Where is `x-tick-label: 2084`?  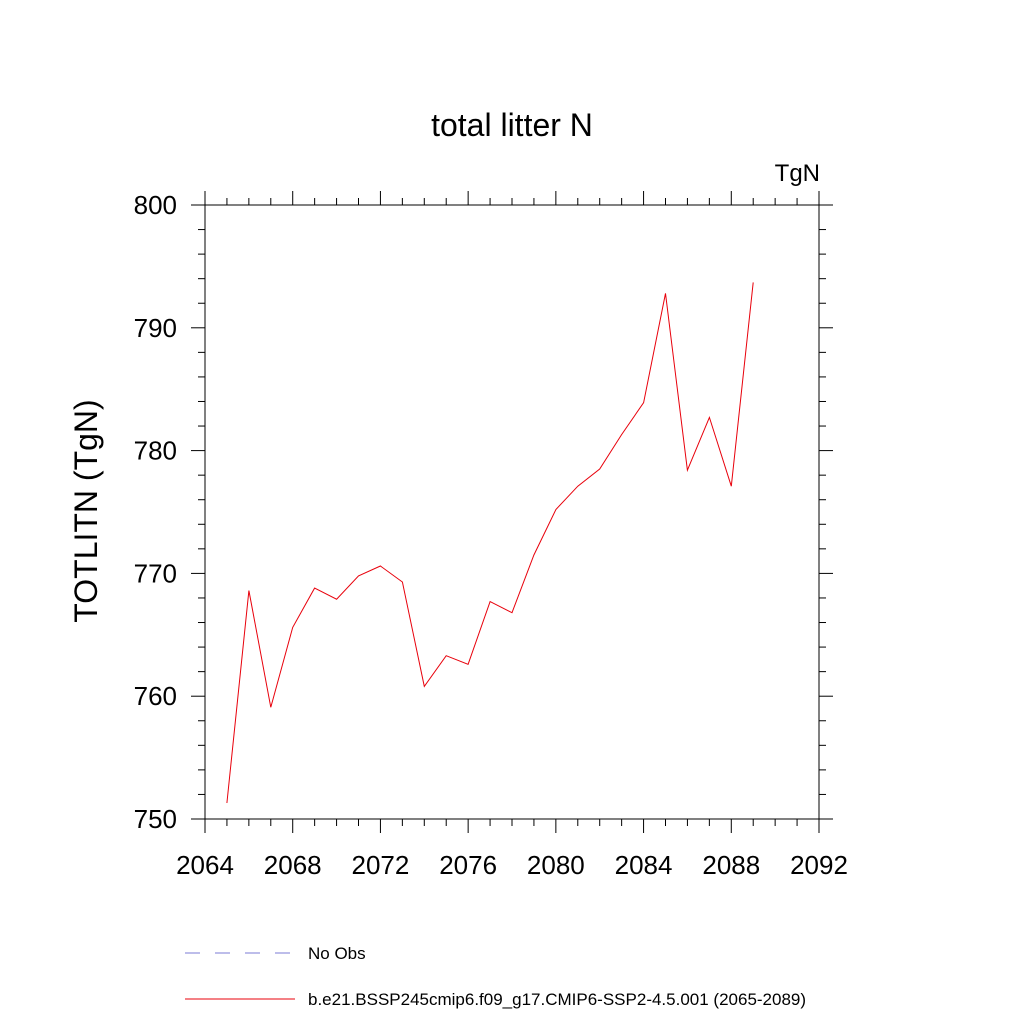
x-tick-label: 2084 is located at coordinates (644, 865).